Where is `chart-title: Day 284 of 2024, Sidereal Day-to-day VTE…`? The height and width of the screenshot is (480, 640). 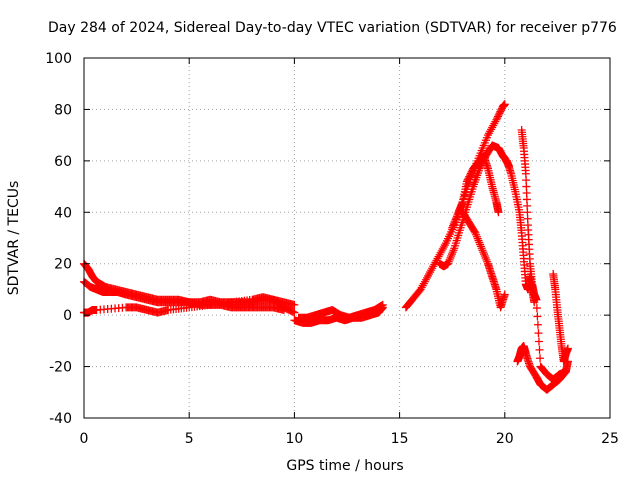 chart-title: Day 284 of 2024, Sidereal Day-to-day VTE… is located at coordinates (332, 28).